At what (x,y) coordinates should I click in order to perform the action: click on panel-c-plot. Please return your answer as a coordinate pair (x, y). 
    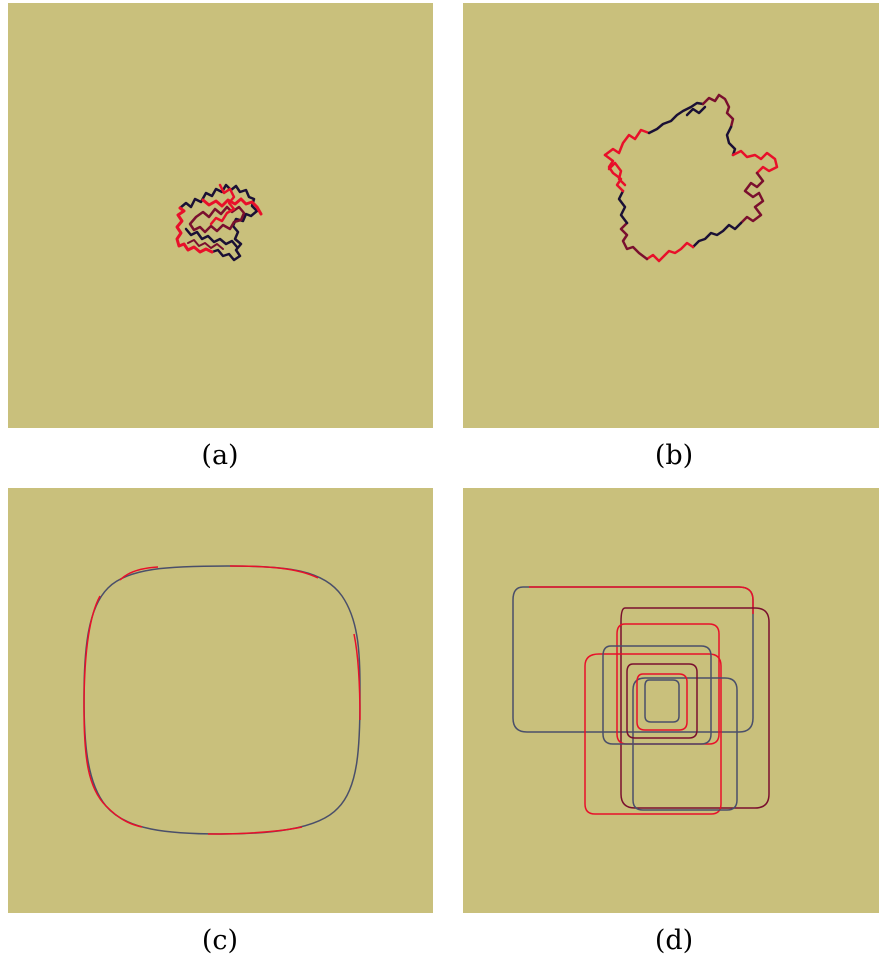
    Looking at the image, I should click on (222, 700).